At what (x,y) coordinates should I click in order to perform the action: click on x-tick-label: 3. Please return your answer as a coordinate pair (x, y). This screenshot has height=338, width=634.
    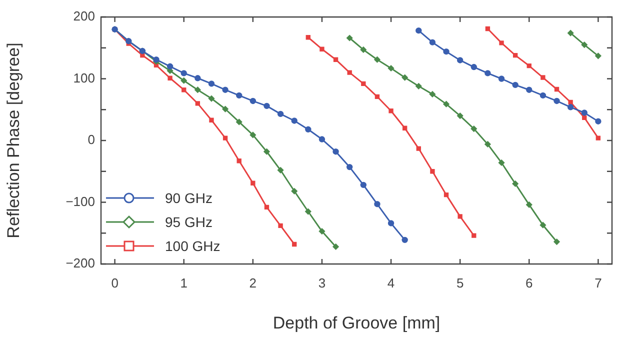
    Looking at the image, I should click on (322, 282).